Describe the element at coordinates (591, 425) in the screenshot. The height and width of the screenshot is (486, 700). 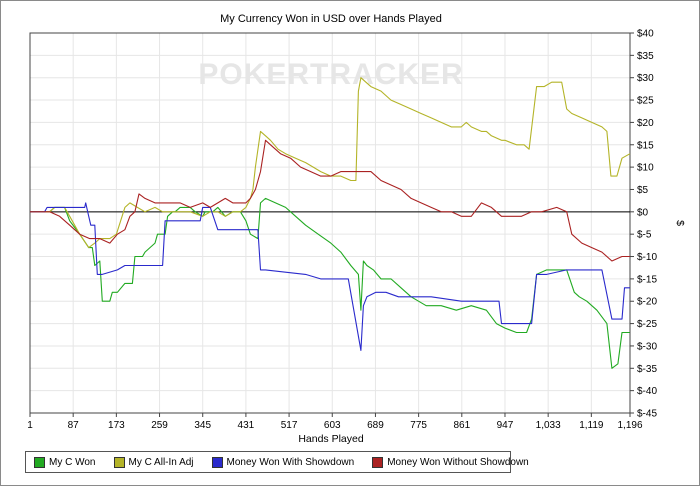
I see `x-tick-label: 1,119` at that location.